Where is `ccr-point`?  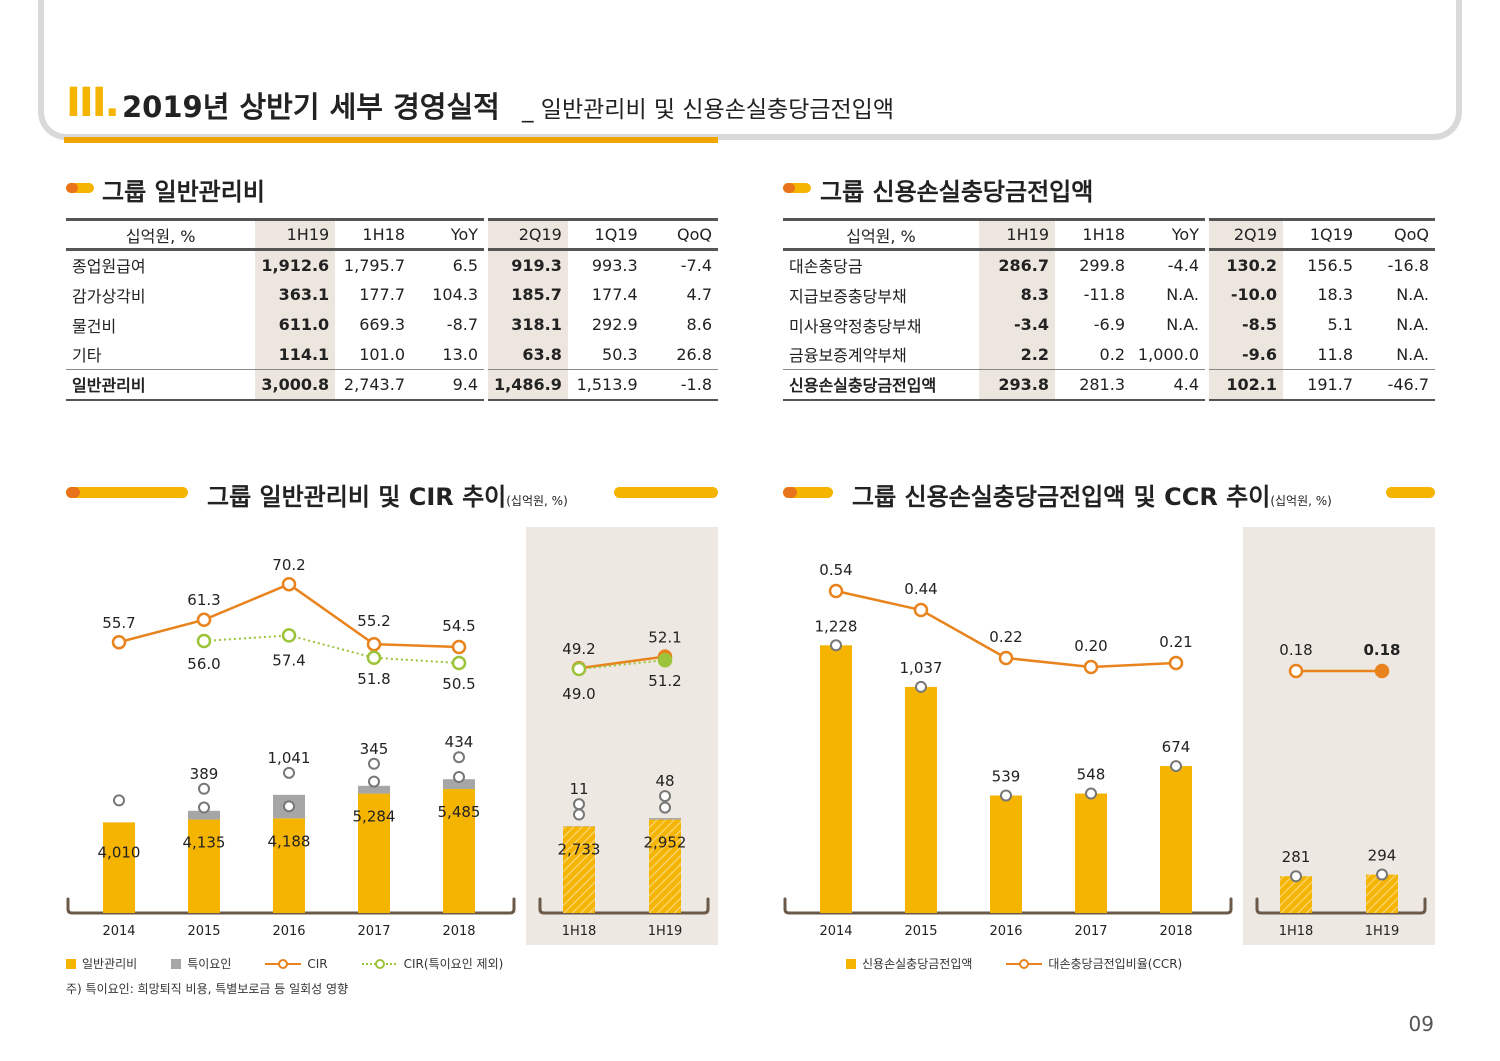 ccr-point is located at coordinates (836, 591).